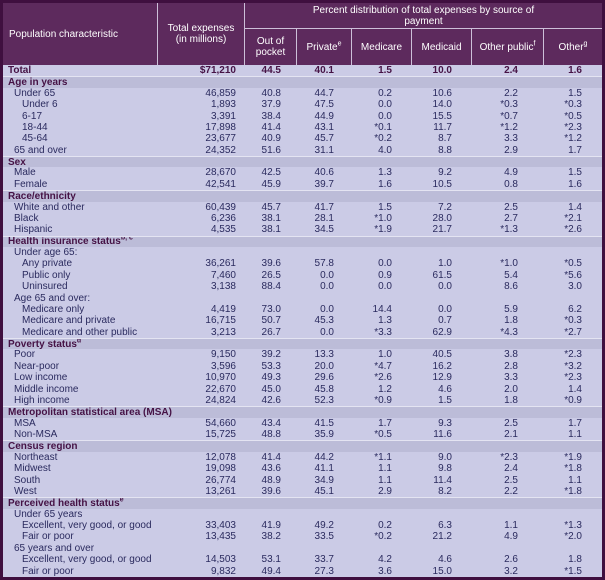  I want to click on percent-value: 38.4, so click(271, 116).